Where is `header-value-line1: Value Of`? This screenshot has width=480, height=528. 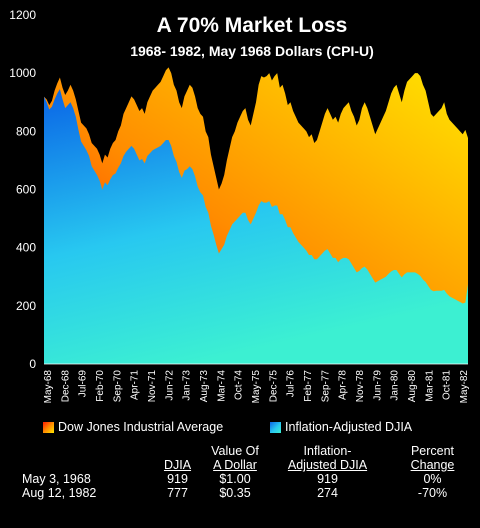 header-value-line1: Value Of is located at coordinates (235, 451).